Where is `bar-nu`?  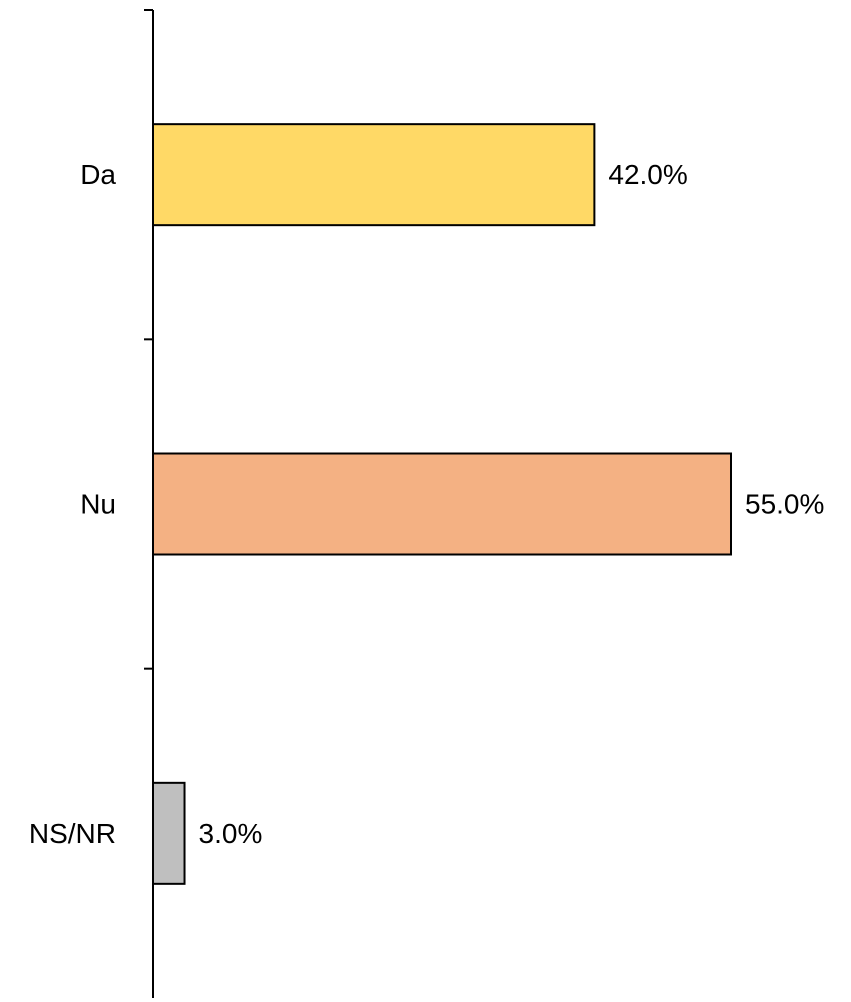 bar-nu is located at coordinates (442, 504).